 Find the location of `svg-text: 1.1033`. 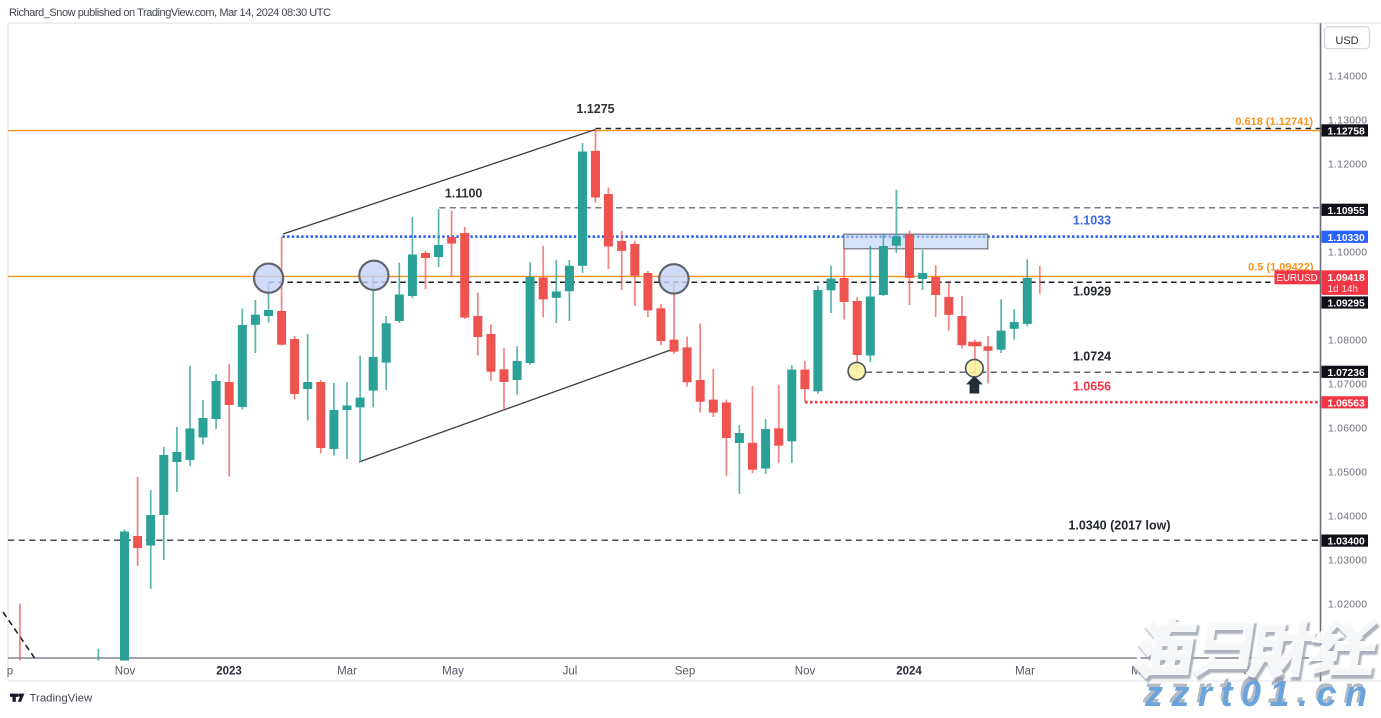

svg-text: 1.1033 is located at coordinates (1092, 221).